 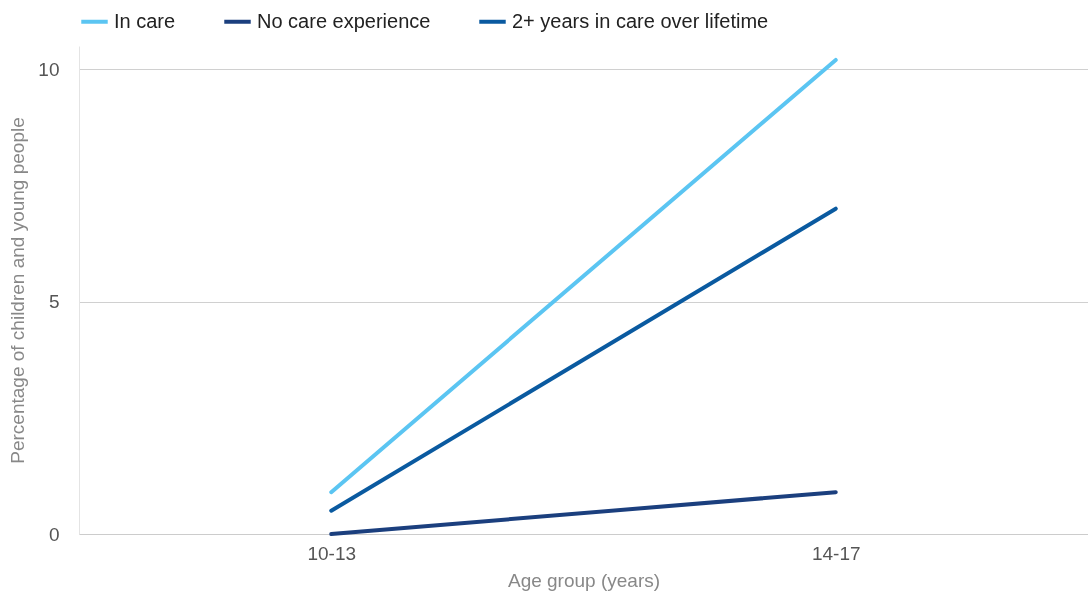 I want to click on legend-label: 2+ years in care over lifetime, so click(x=640, y=20).